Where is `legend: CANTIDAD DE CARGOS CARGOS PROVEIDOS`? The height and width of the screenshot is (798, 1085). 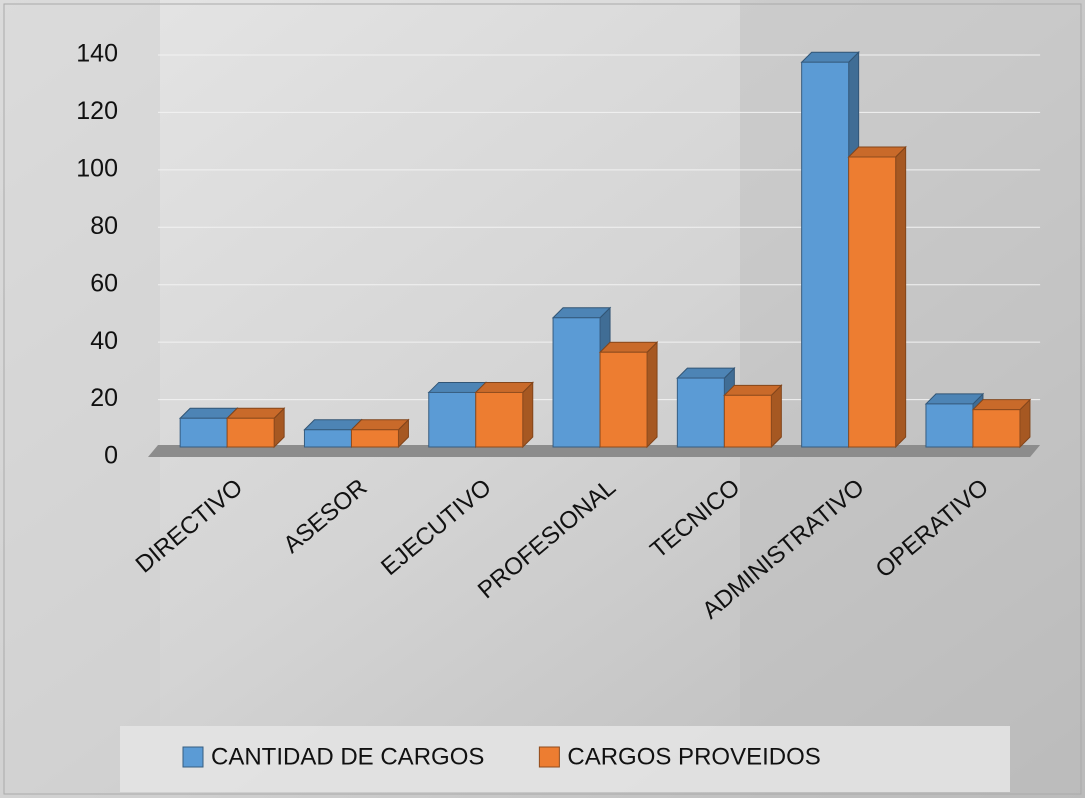
legend: CANTIDAD DE CARGOS CARGOS PROVEIDOS is located at coordinates (501, 756).